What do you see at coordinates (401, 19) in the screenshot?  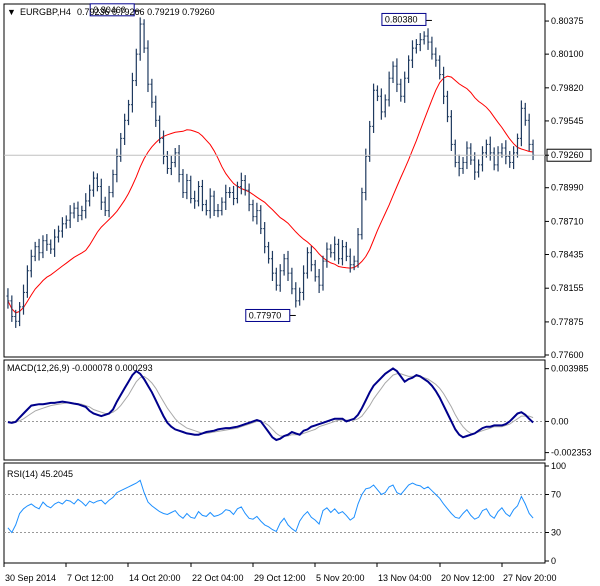 I see `svg-text: 0.80380` at bounding box center [401, 19].